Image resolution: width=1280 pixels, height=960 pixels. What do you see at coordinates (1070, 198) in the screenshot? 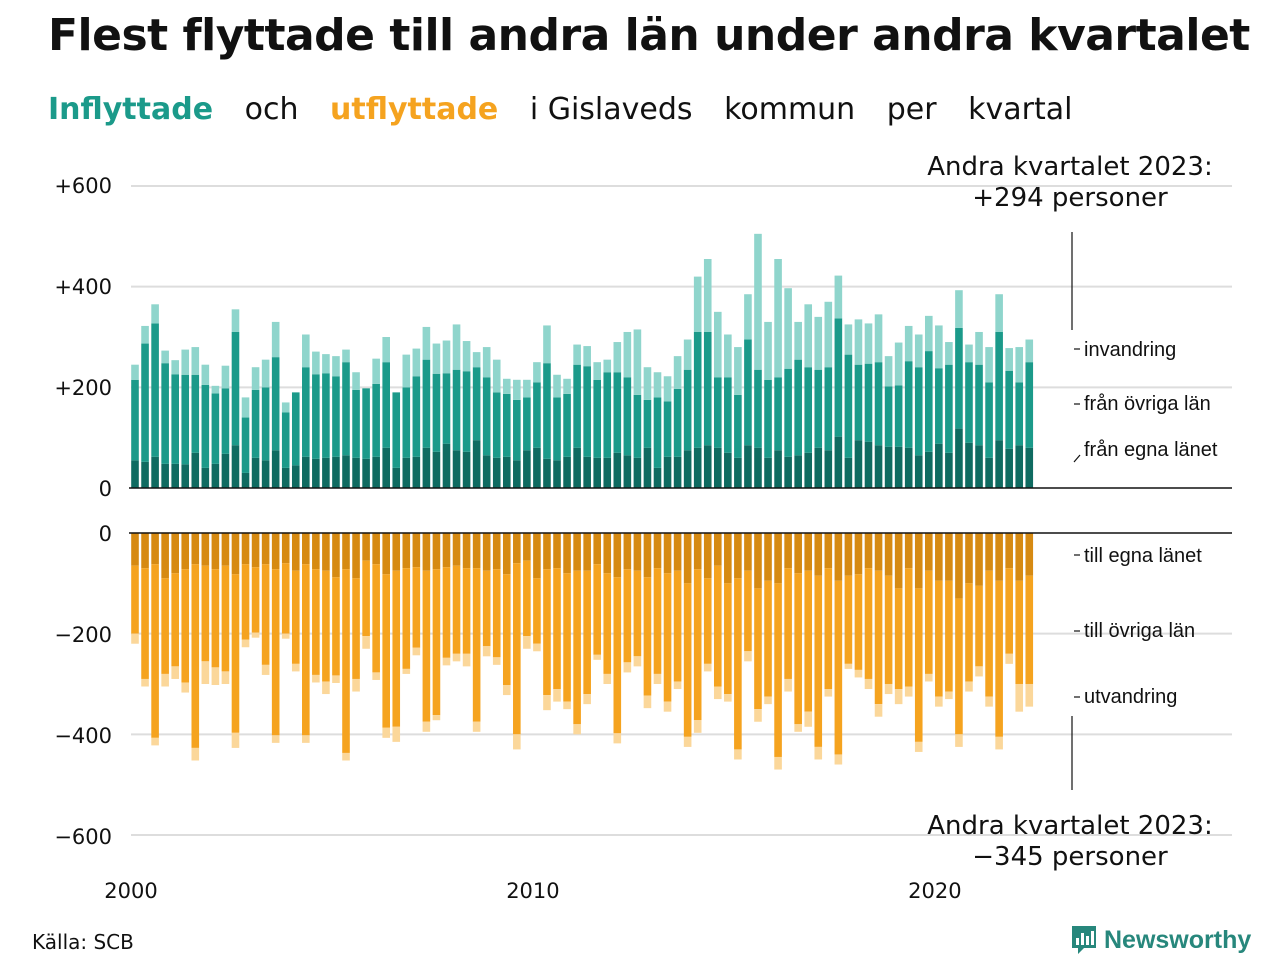
I see `annotation-top-line2: +294 personer` at bounding box center [1070, 198].